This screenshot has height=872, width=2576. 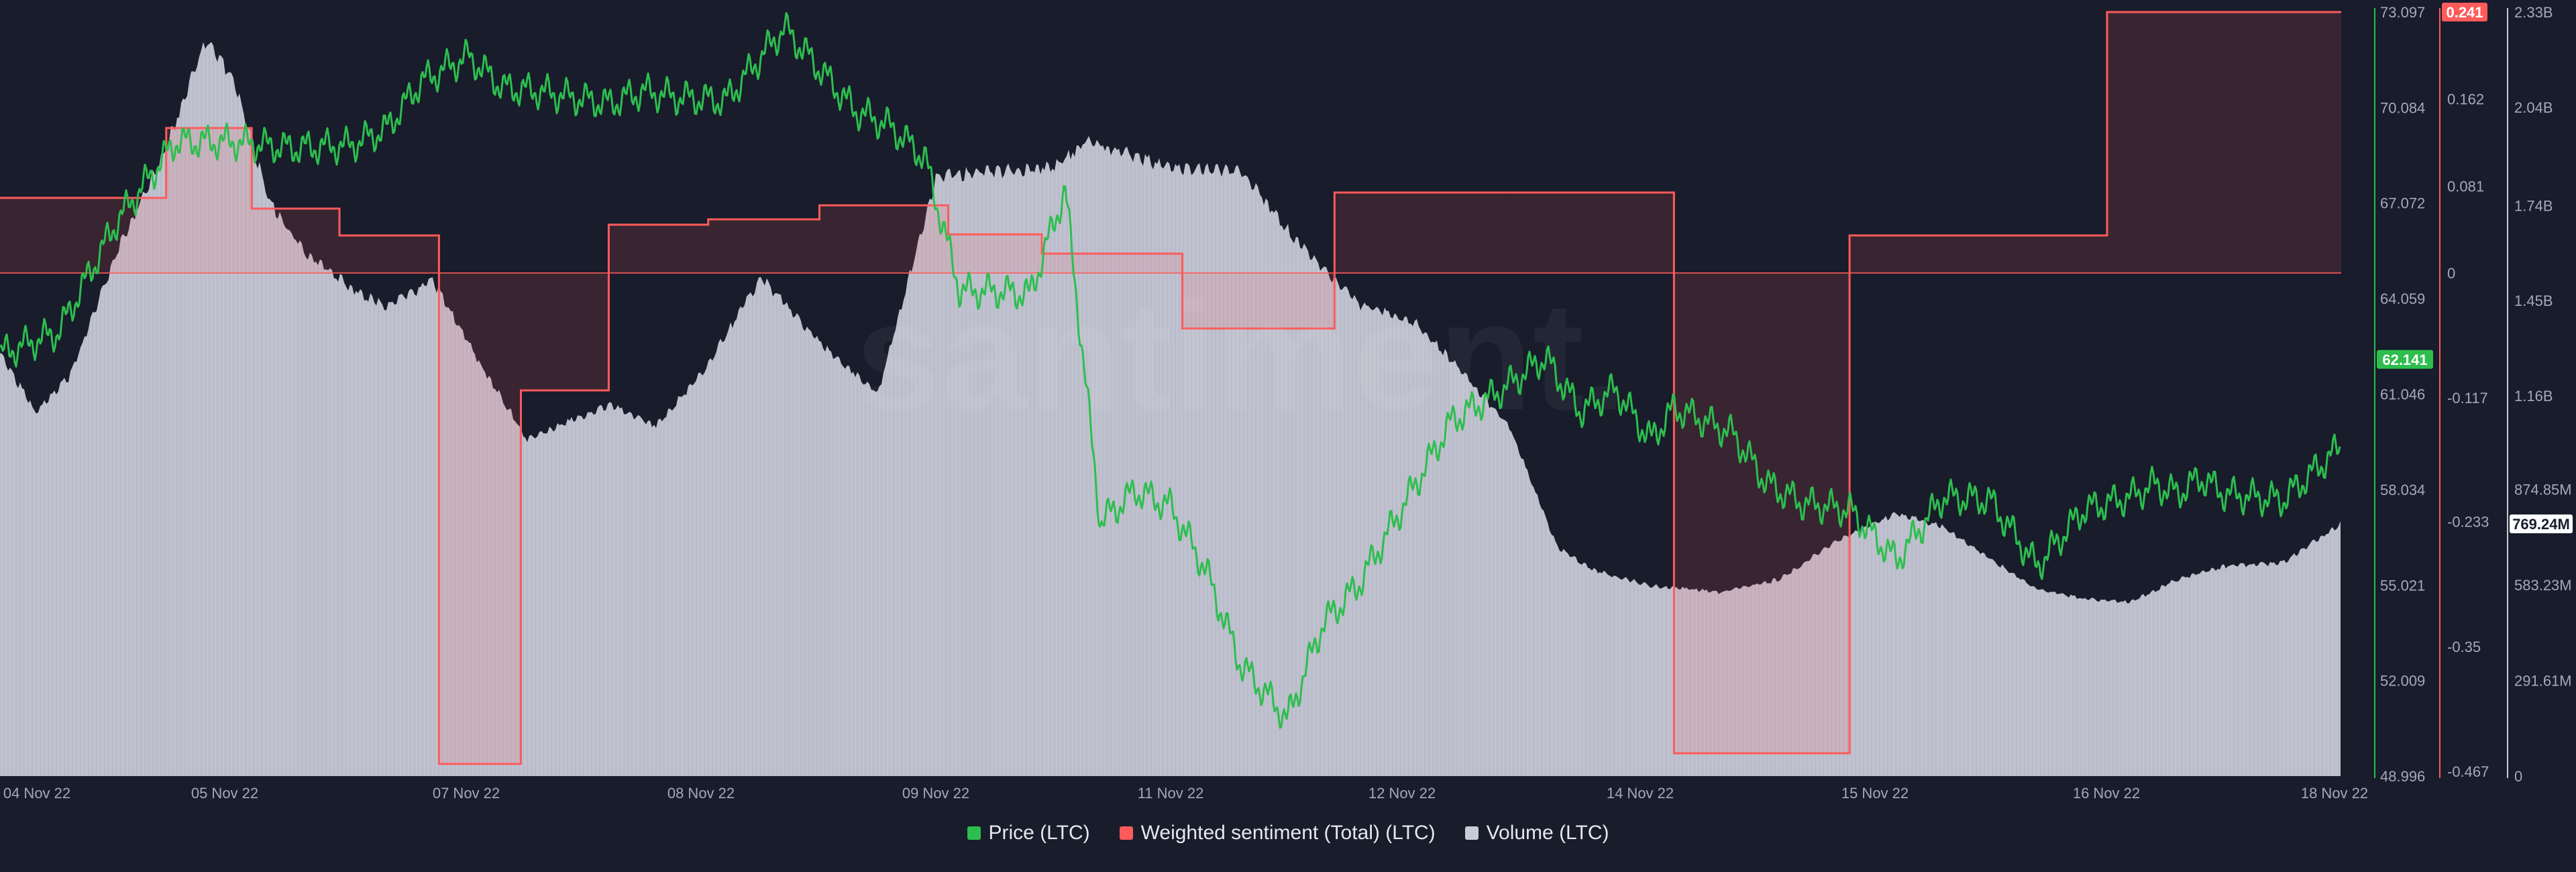 What do you see at coordinates (2465, 100) in the screenshot?
I see `sentiment-tick-label: 0.162` at bounding box center [2465, 100].